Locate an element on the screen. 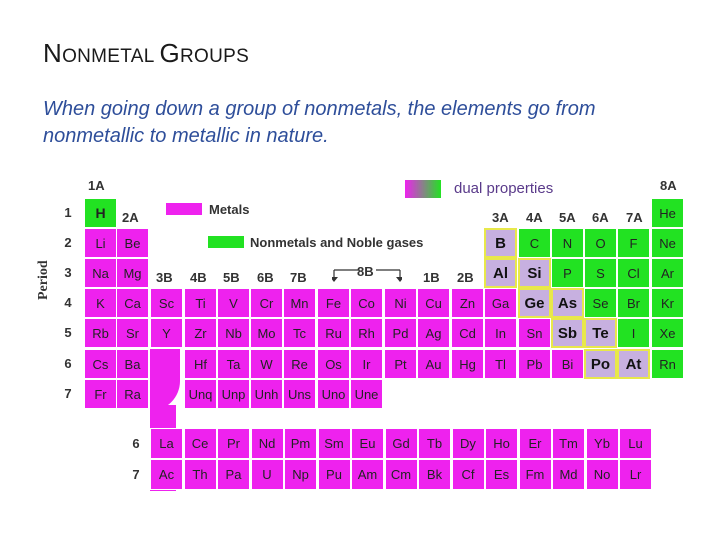  element-cell: Tb is located at coordinates (434, 443).